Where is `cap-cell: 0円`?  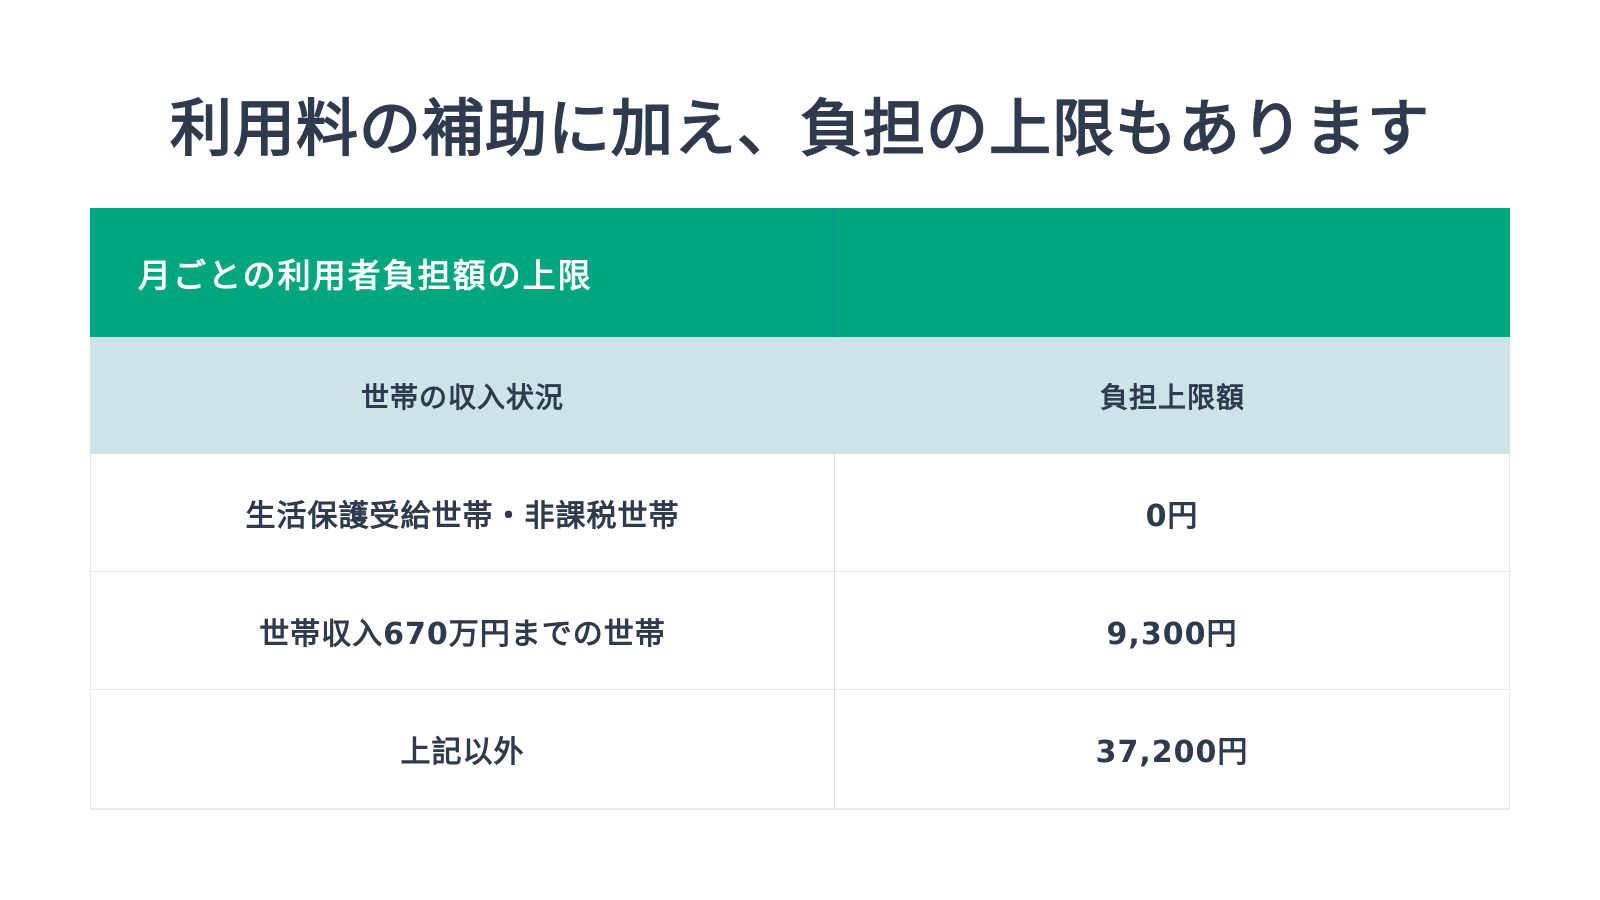 cap-cell: 0円 is located at coordinates (1172, 516).